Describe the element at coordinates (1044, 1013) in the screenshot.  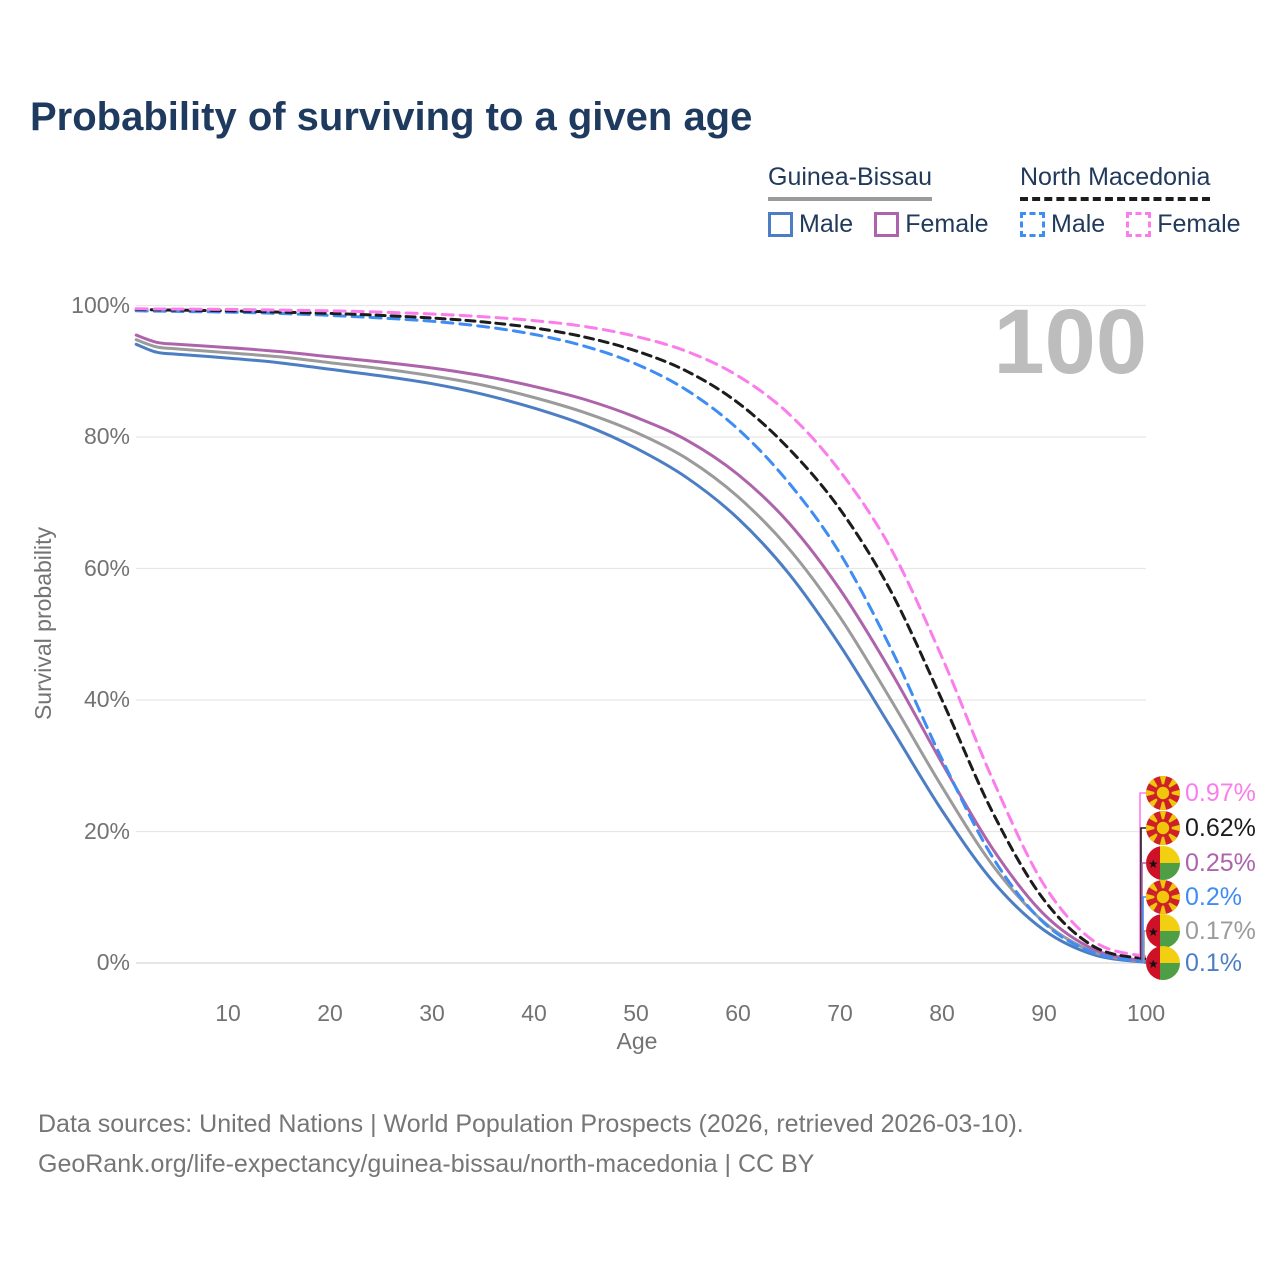
I see `x-tick-90: 90` at that location.